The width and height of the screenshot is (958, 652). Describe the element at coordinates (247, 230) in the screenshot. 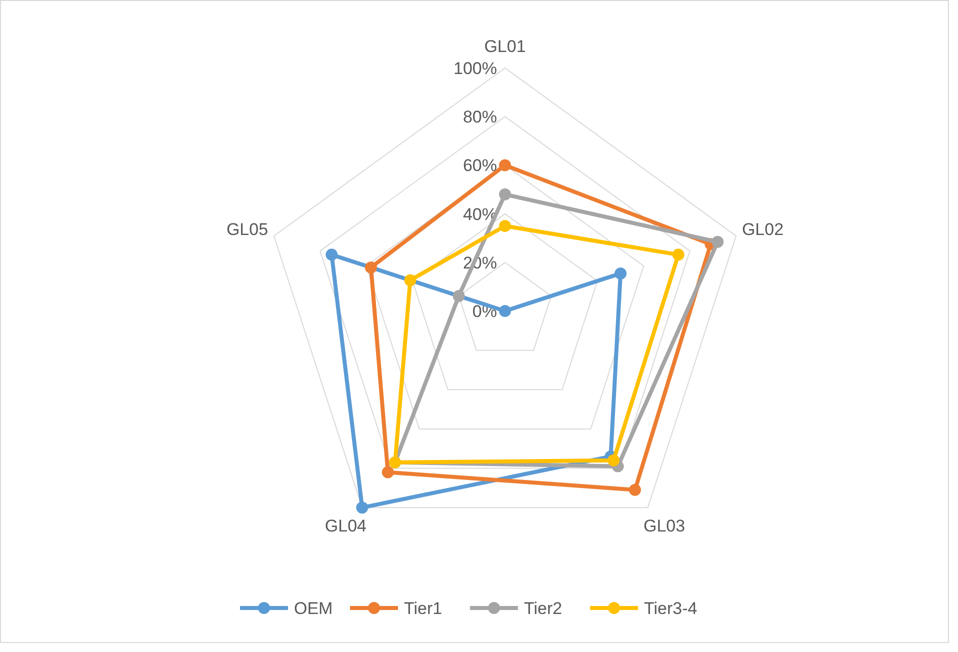

I see `spoke-label: GL05` at that location.